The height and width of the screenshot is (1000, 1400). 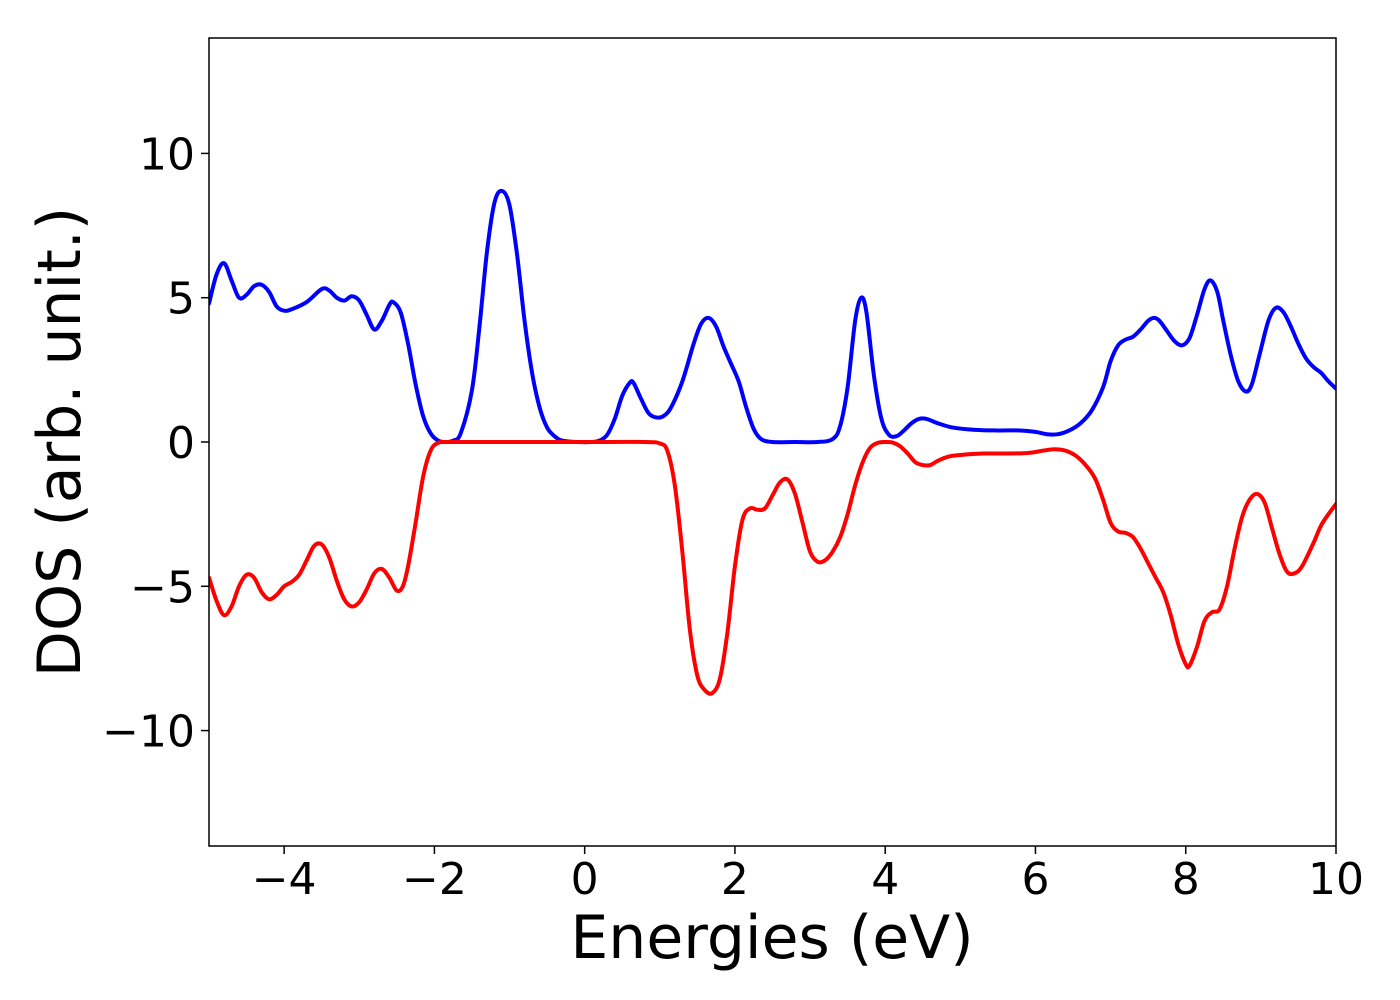 I want to click on x-tick-label: −2, so click(x=434, y=879).